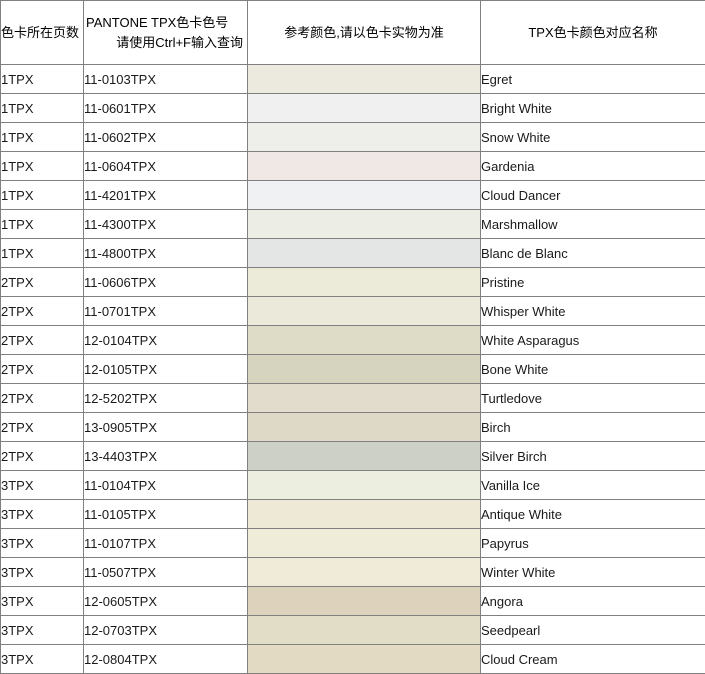 The width and height of the screenshot is (705, 674). What do you see at coordinates (165, 23) in the screenshot?
I see `column-header-code-line1: PANTONE TPX色卡色号` at bounding box center [165, 23].